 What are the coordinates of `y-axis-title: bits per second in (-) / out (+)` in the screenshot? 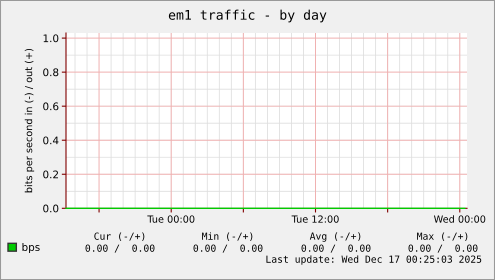 It's located at (29, 120).